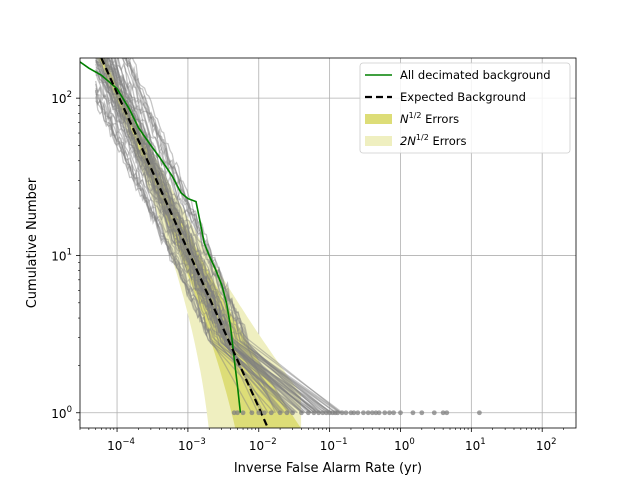  Describe the element at coordinates (546, 445) in the screenshot. I see `x-tick-label: 10²` at that location.